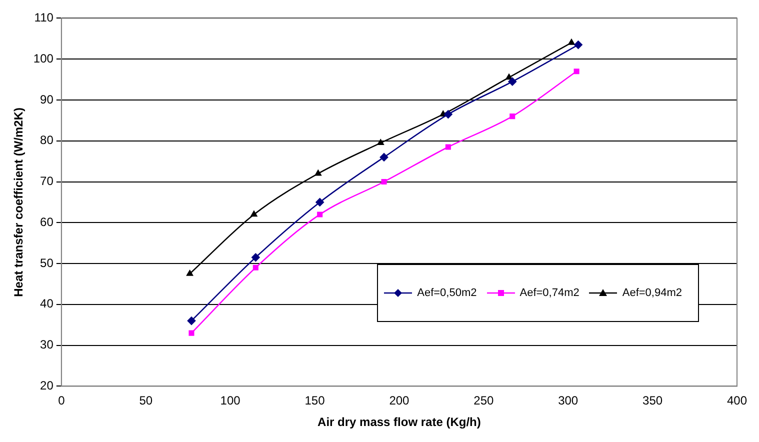 This screenshot has width=759, height=442. Describe the element at coordinates (652, 401) in the screenshot. I see `x-tick-label: 350` at that location.